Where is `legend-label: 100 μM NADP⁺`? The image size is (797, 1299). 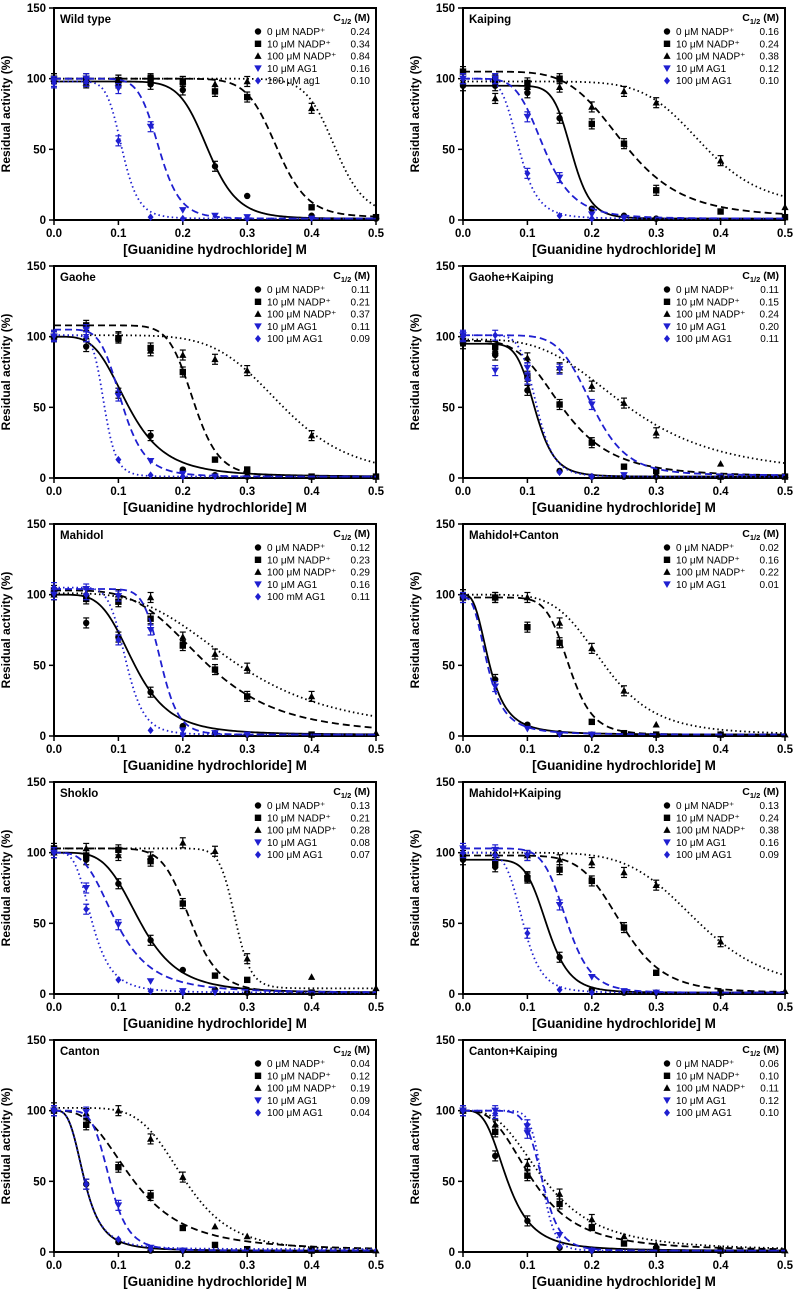
legend-label: 100 μM NADP⁺ is located at coordinates (301, 573).